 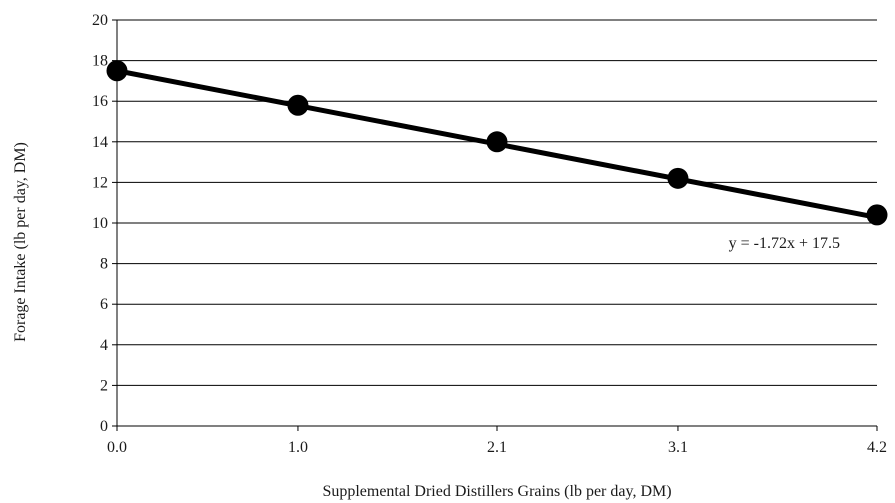 I want to click on y-tick-label: 12, so click(x=100, y=182).